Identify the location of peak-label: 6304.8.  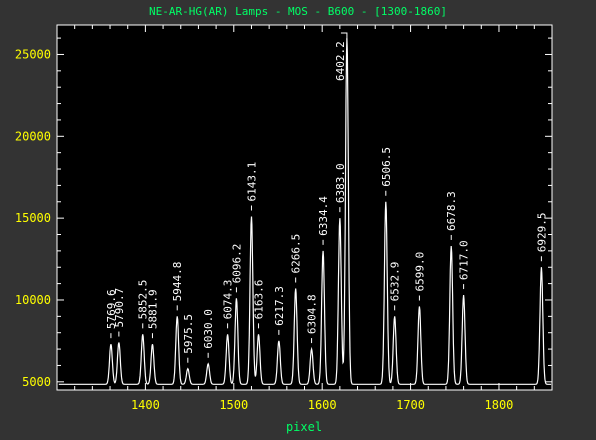
(312, 314).